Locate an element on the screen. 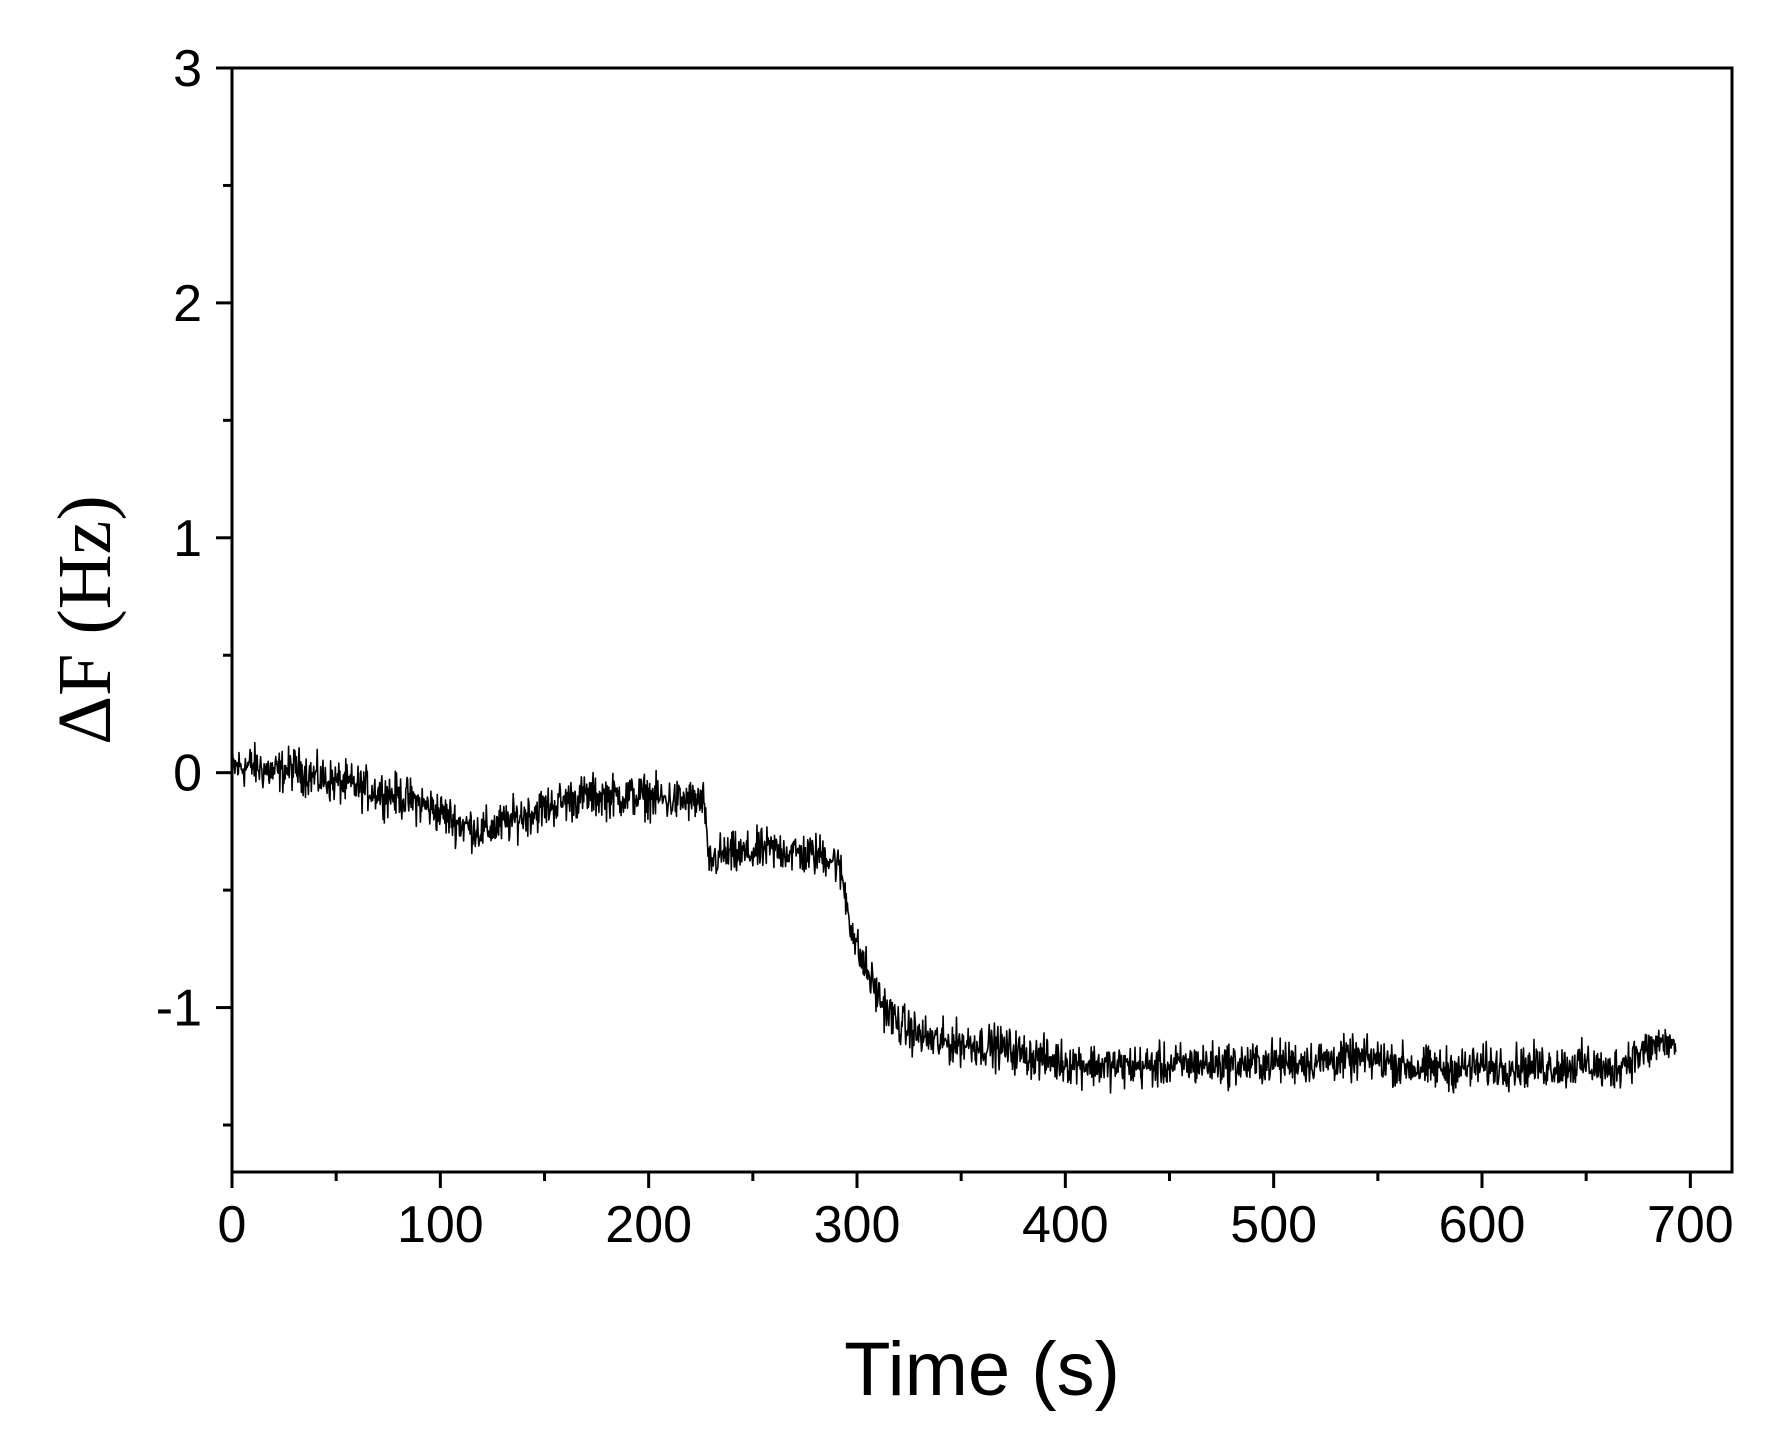 This screenshot has width=1771, height=1433. x-tick-label: 700 is located at coordinates (1690, 1225).